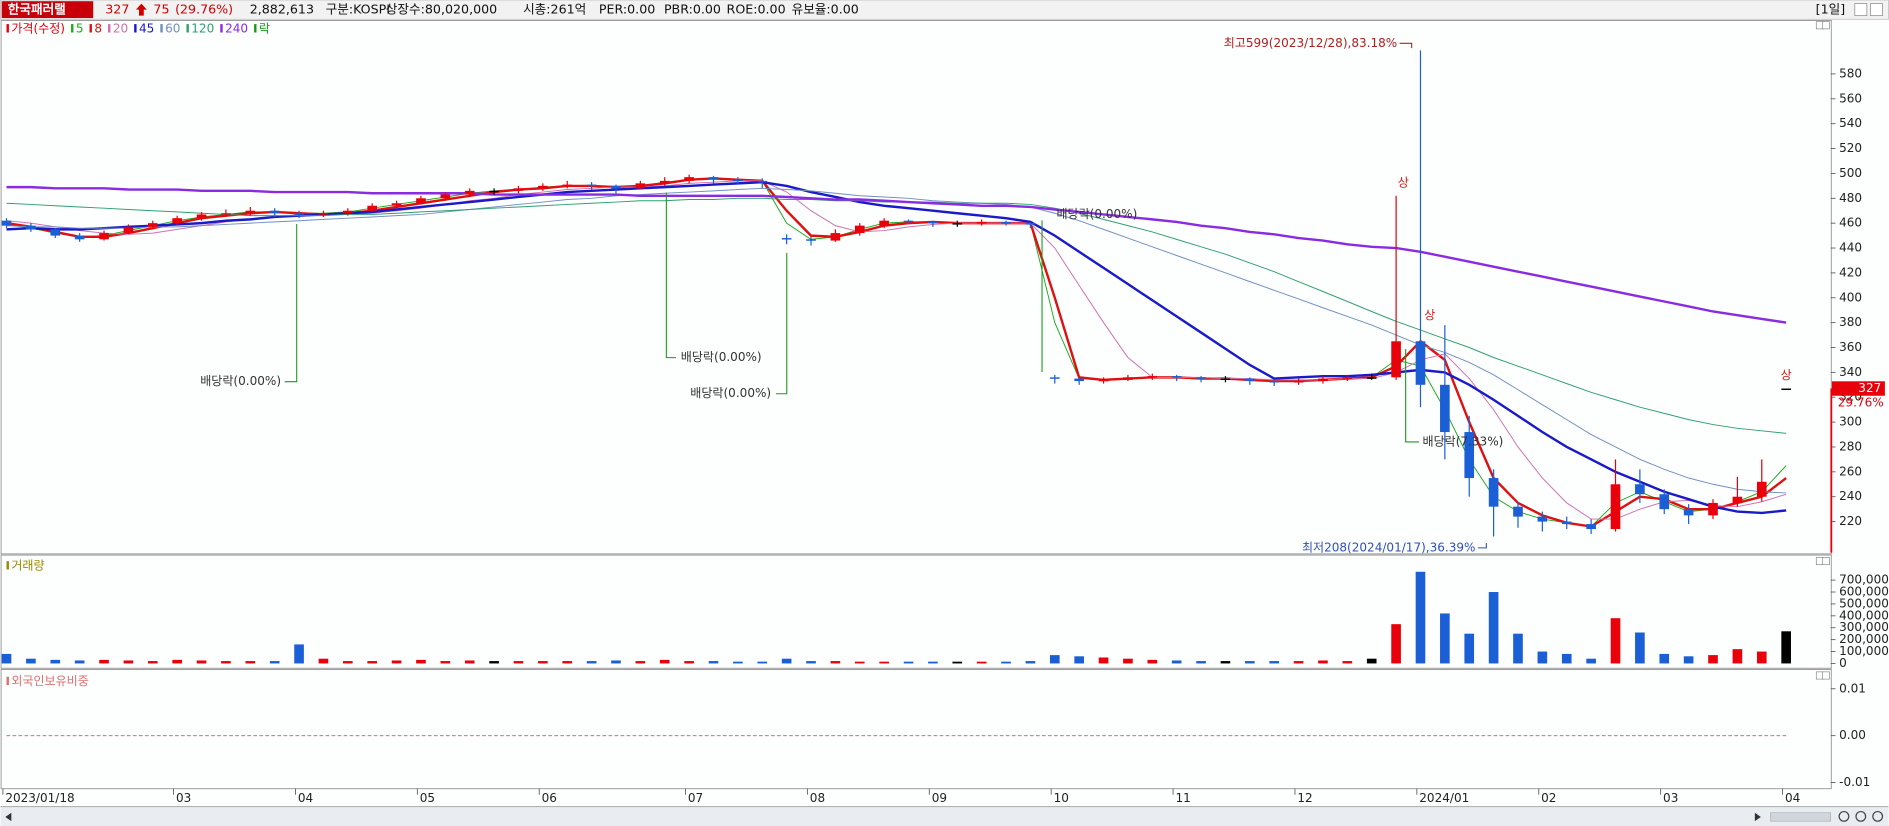 The height and width of the screenshot is (826, 1889). Describe the element at coordinates (240, 381) in the screenshot. I see `annotation: 배당락(0.00%)` at that location.